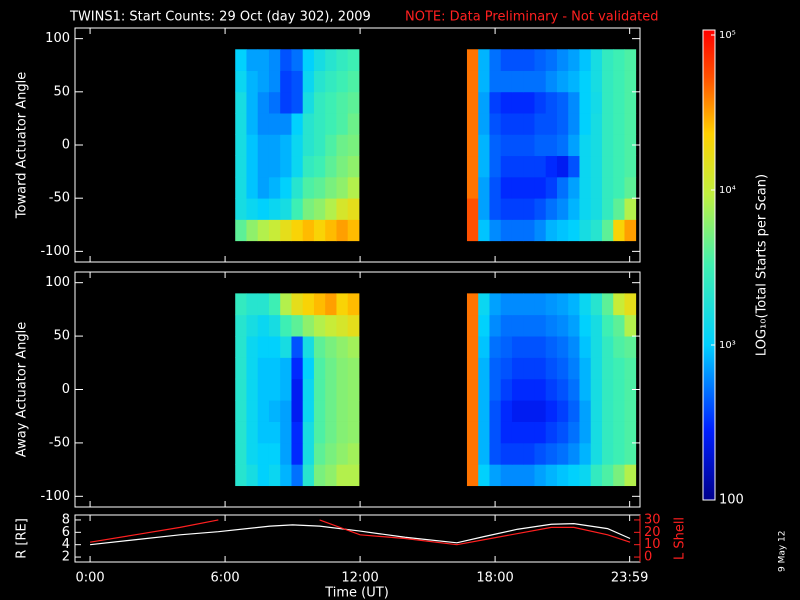  Describe the element at coordinates (727, 190) in the screenshot. I see `colorbar-tick-label: 10⁴` at that location.